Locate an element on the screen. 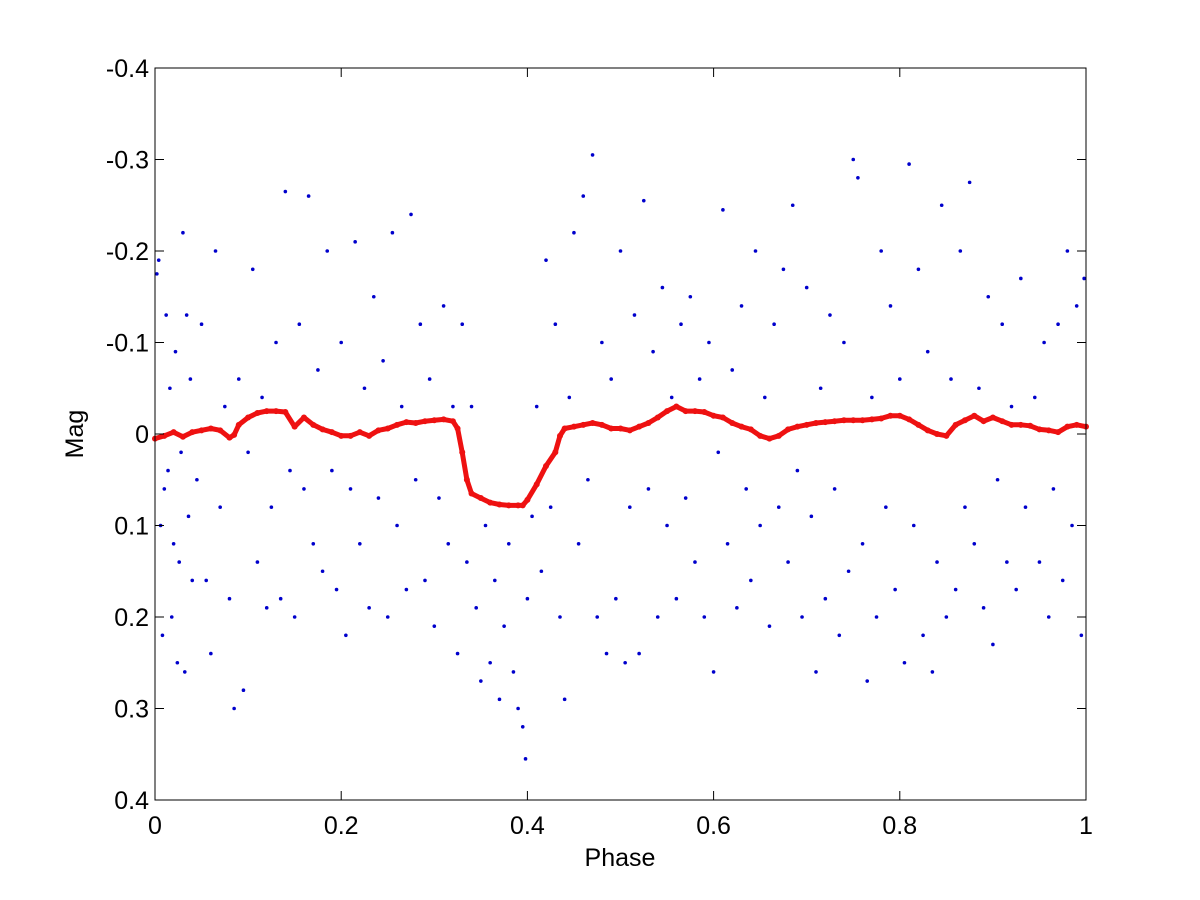 The width and height of the screenshot is (1200, 900). x-tick-label: 0 is located at coordinates (155, 826).